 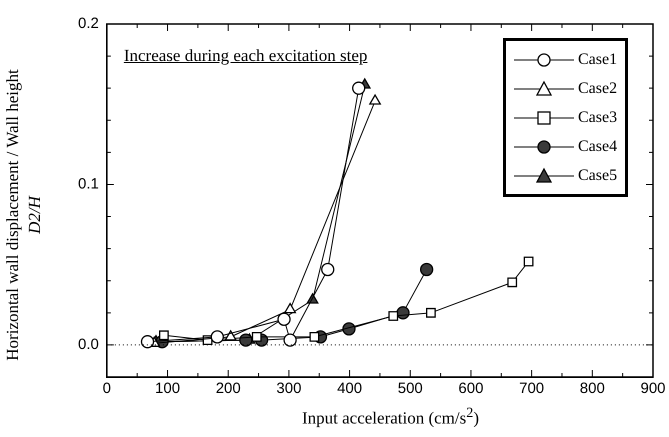 I want to click on y-tick-label: 0.1, so click(x=88, y=184).